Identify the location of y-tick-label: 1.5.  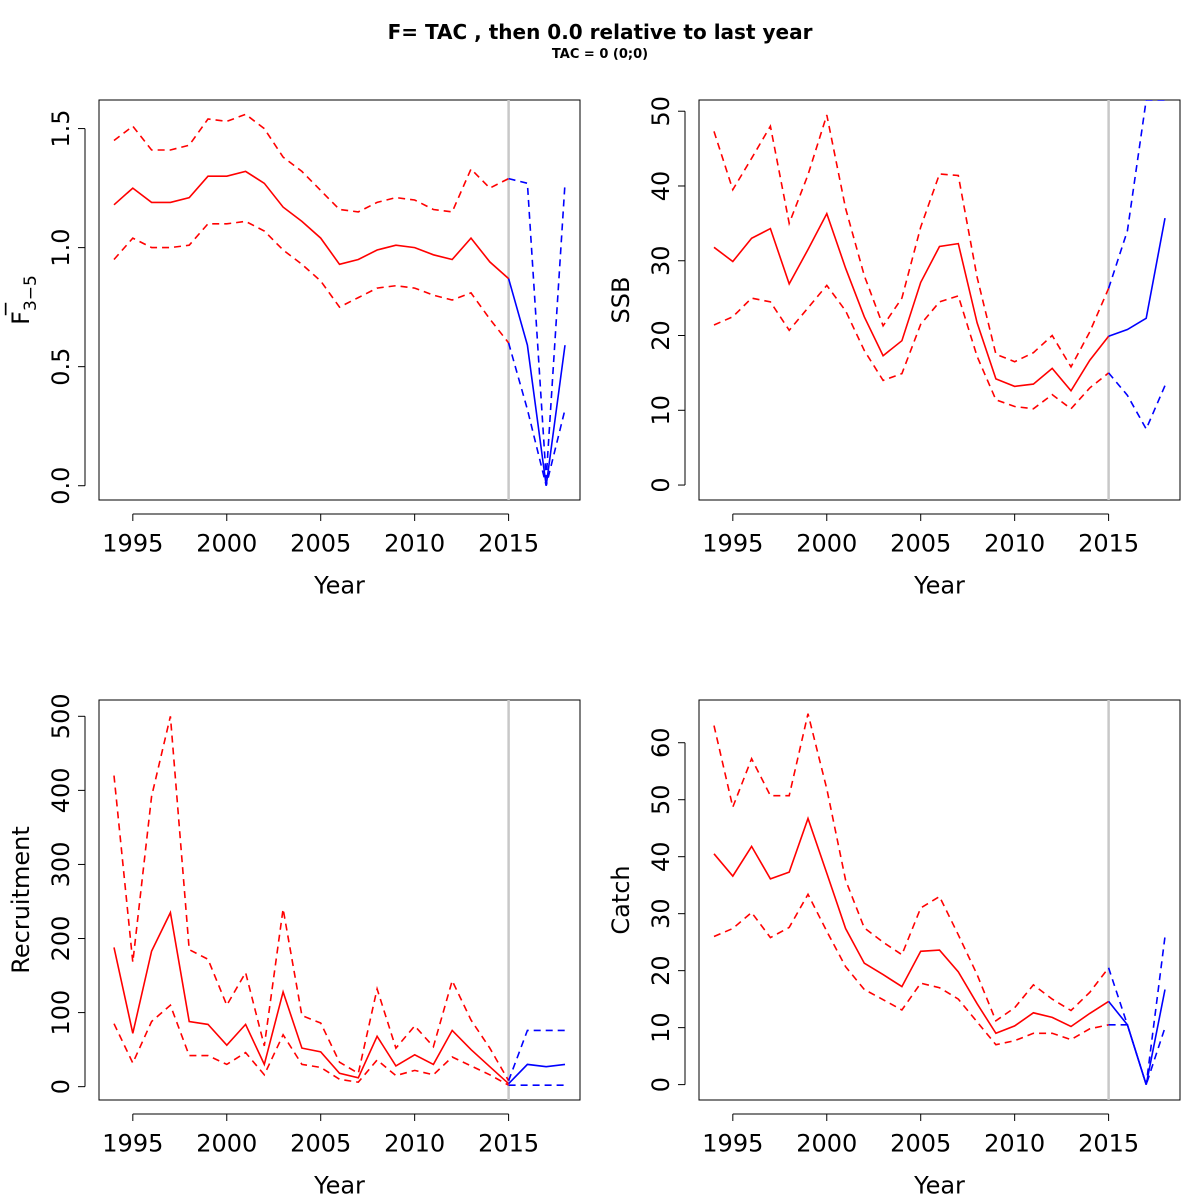
(61, 128).